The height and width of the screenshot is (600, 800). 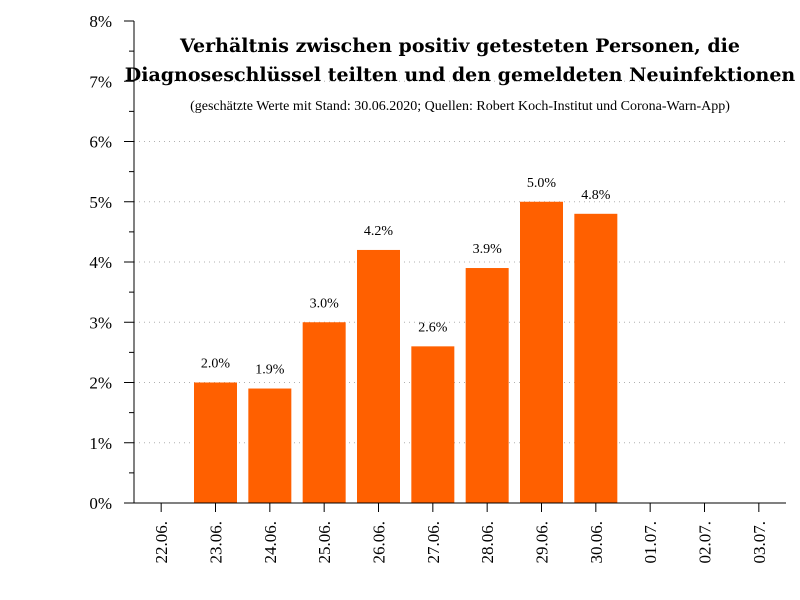 I want to click on x-tick-label: 25.06., so click(x=324, y=542).